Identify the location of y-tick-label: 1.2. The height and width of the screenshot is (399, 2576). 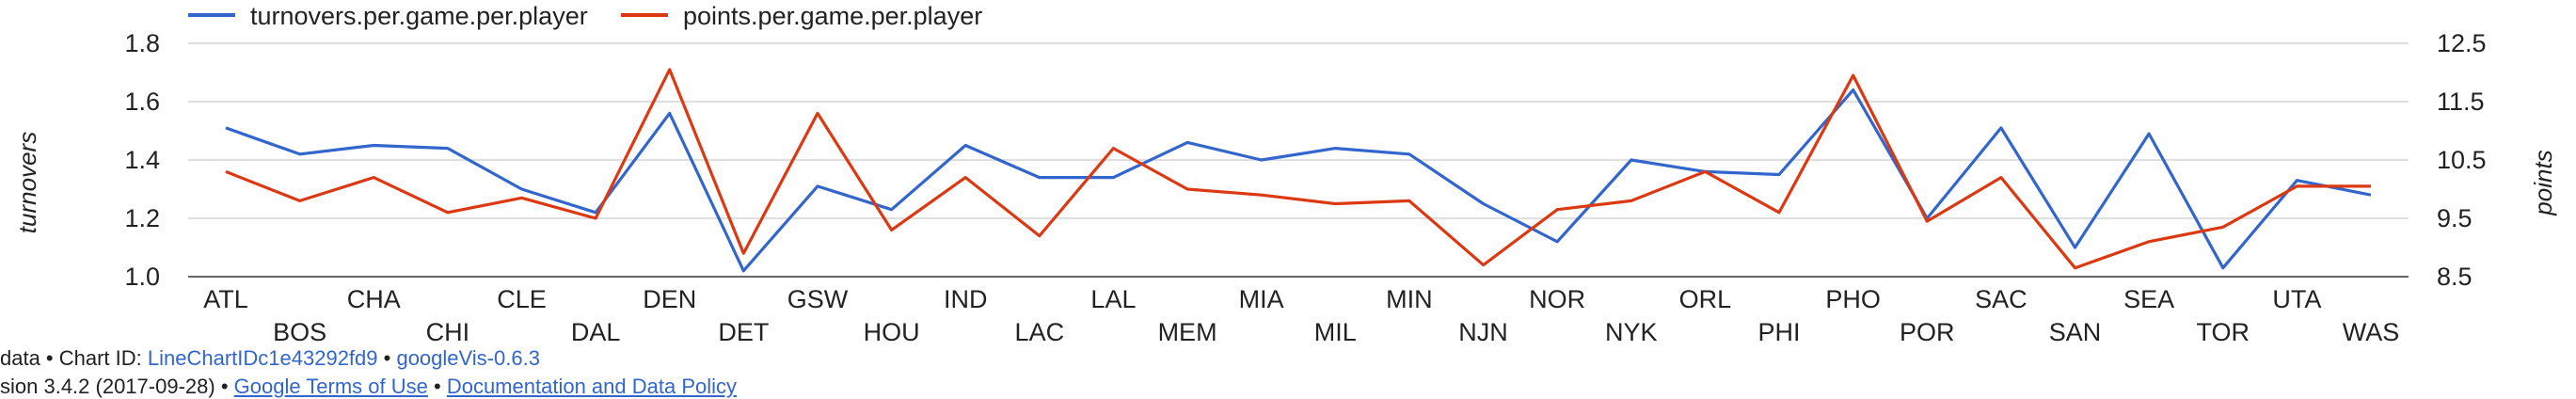
(142, 218).